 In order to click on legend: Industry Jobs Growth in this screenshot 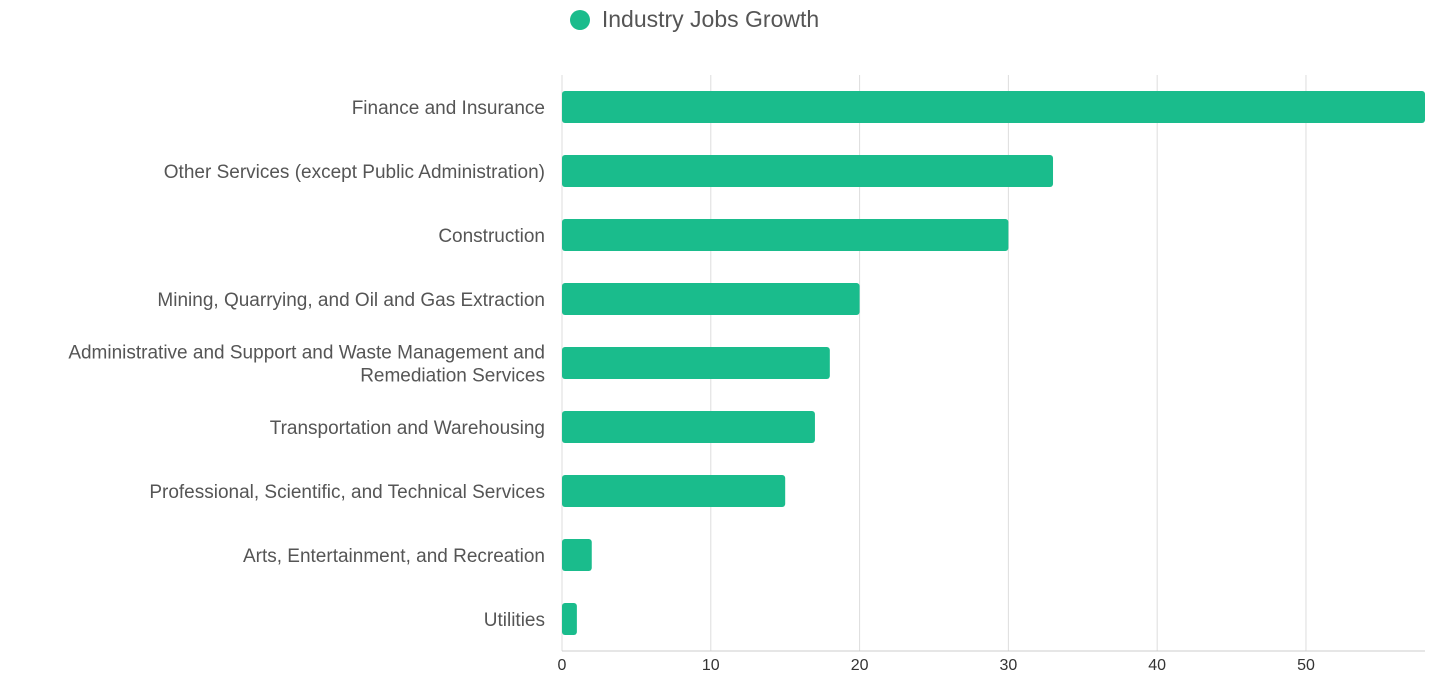, I will do `click(719, 19)`.